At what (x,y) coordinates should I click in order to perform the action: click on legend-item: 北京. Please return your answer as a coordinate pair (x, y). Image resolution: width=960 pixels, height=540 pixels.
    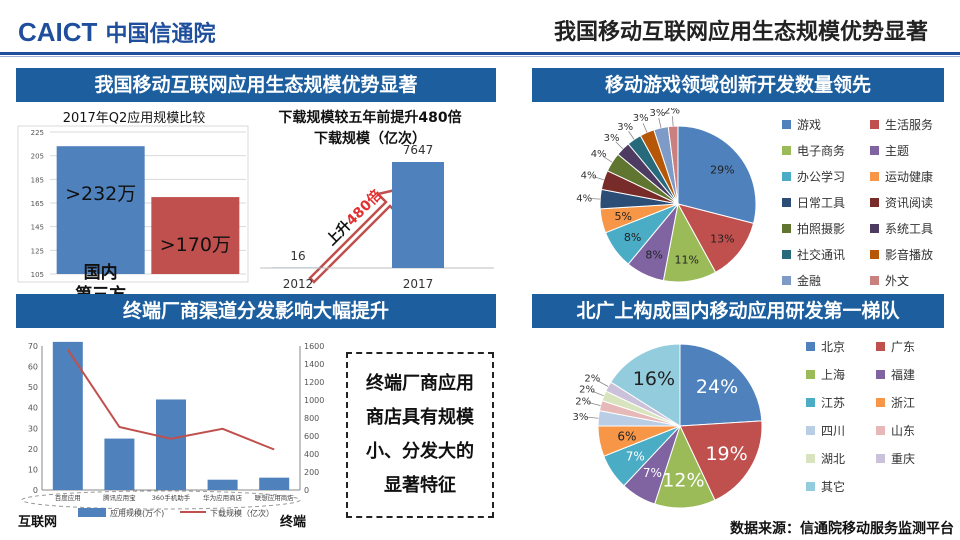
    Looking at the image, I should click on (825, 346).